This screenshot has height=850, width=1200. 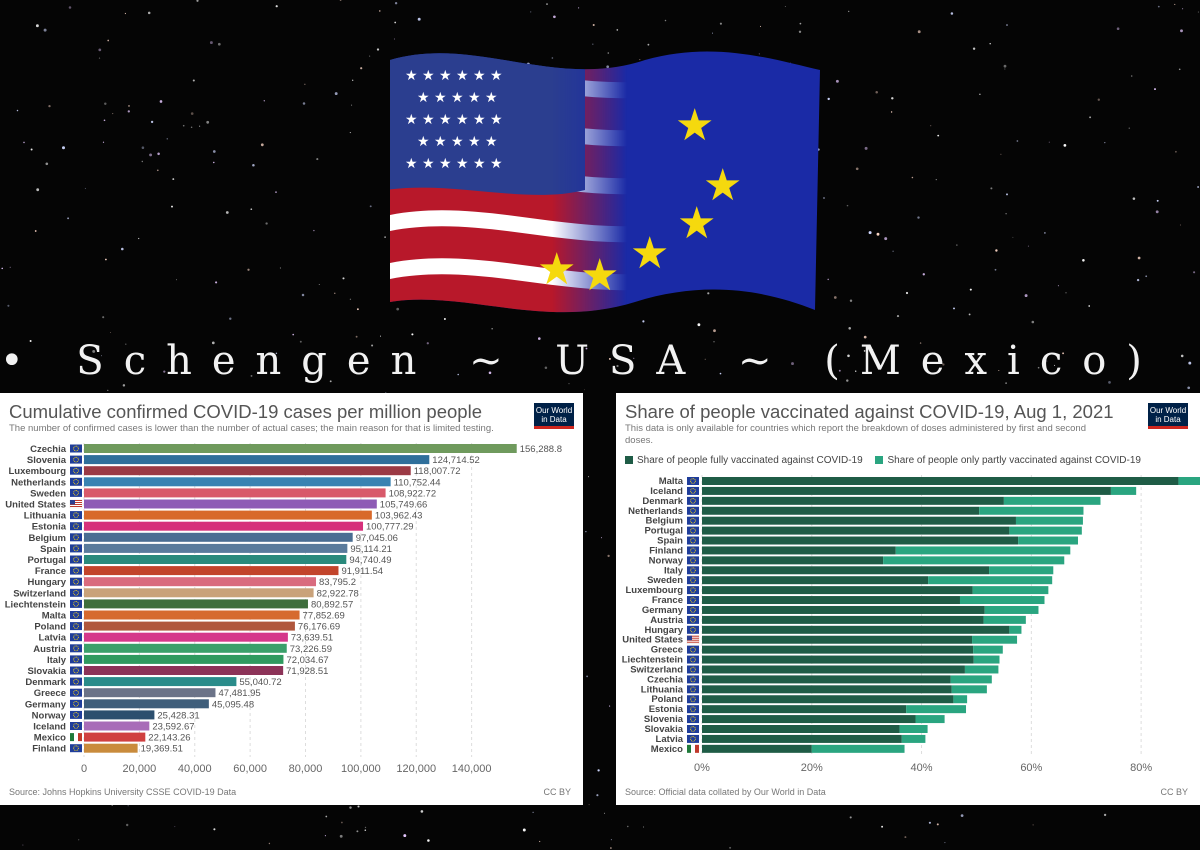 I want to click on x-tick-label: 80%, so click(x=1141, y=768).